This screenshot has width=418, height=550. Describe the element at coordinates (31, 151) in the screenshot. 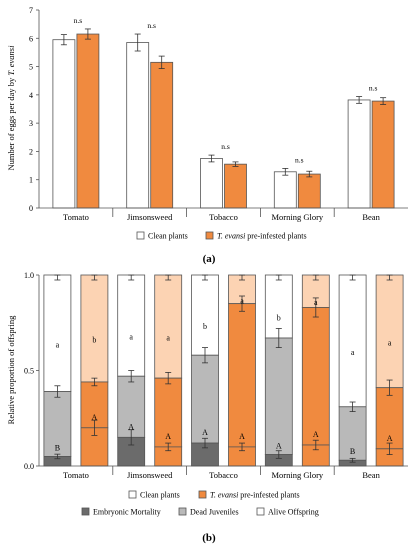

I see `panel-a-ytick-label: 2` at that location.